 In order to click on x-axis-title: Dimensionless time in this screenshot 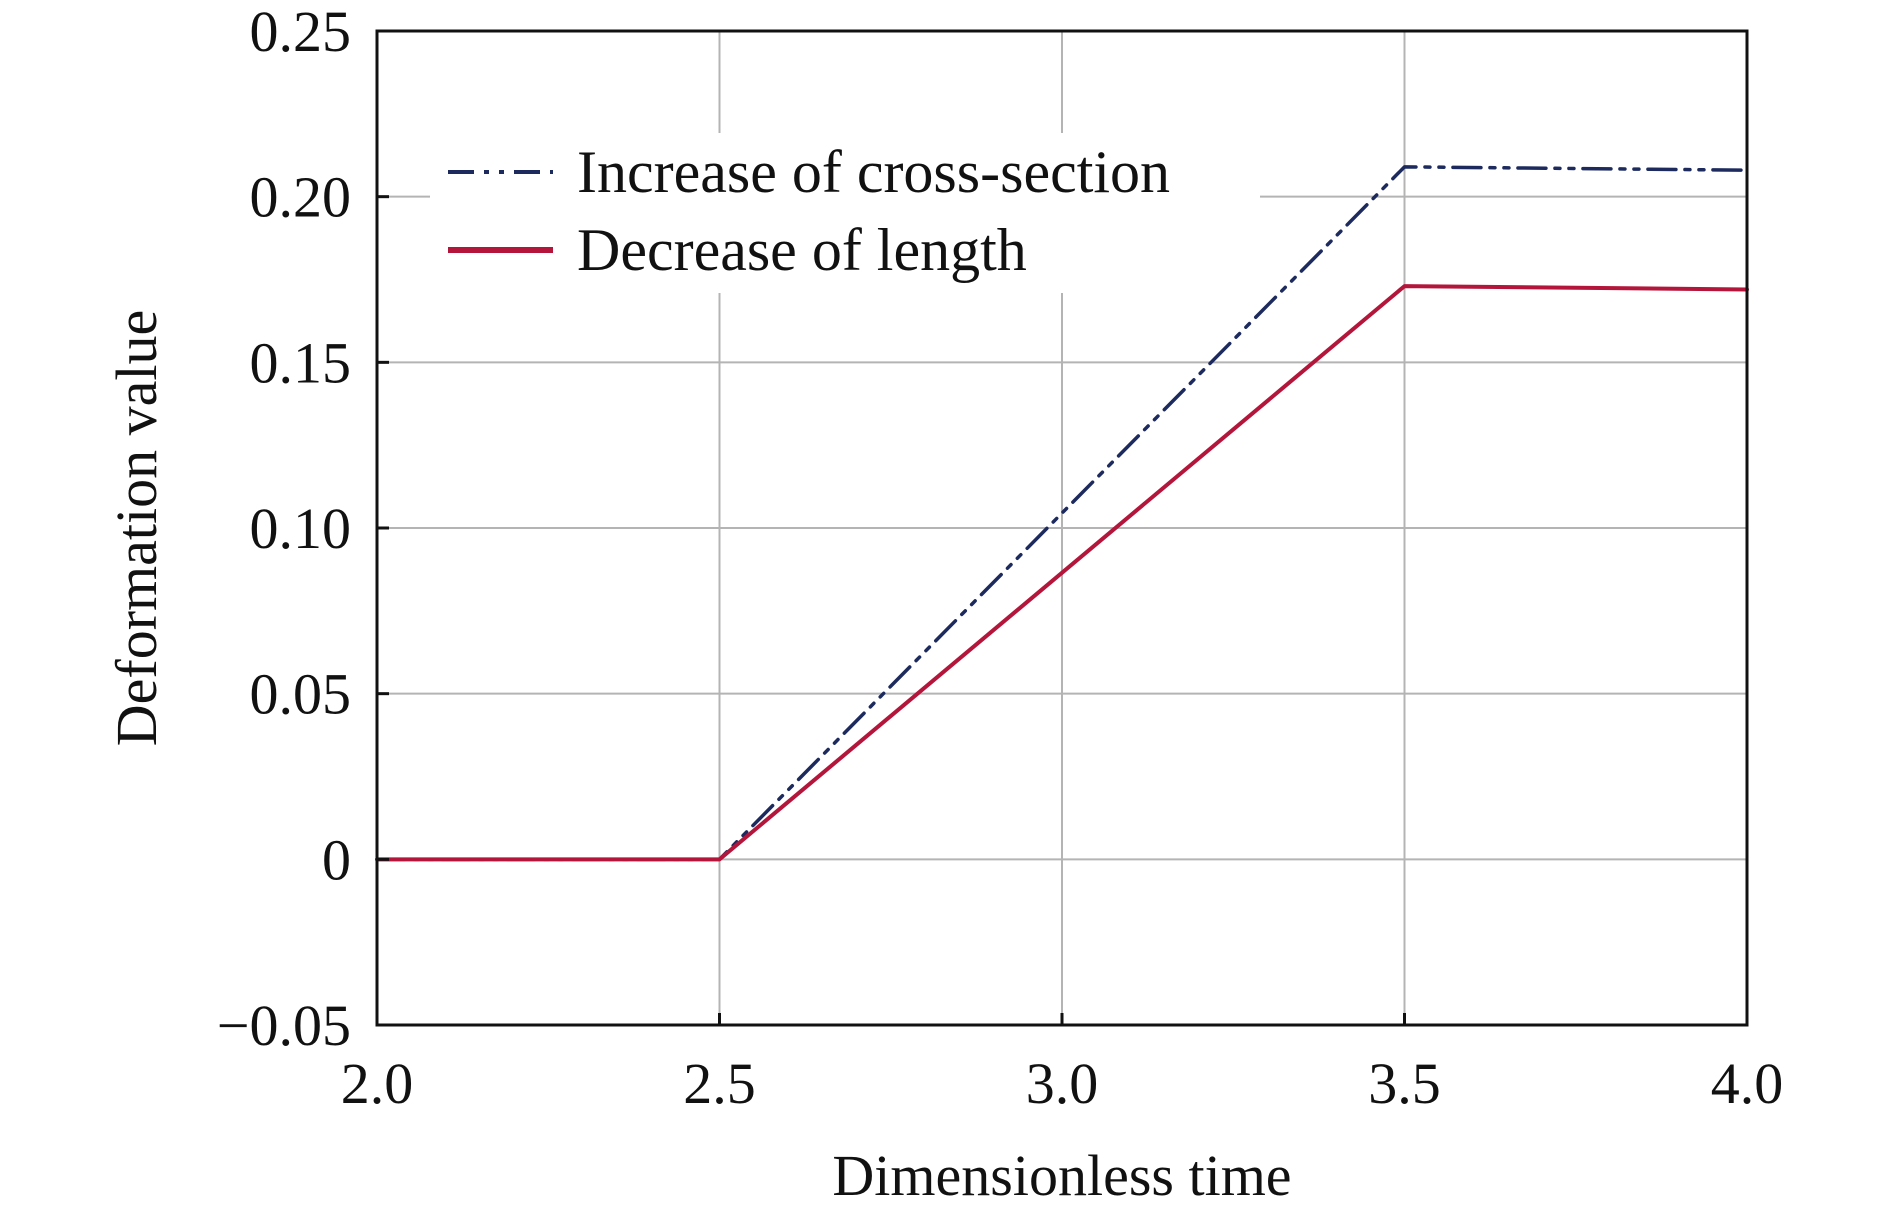, I will do `click(1061, 1175)`.